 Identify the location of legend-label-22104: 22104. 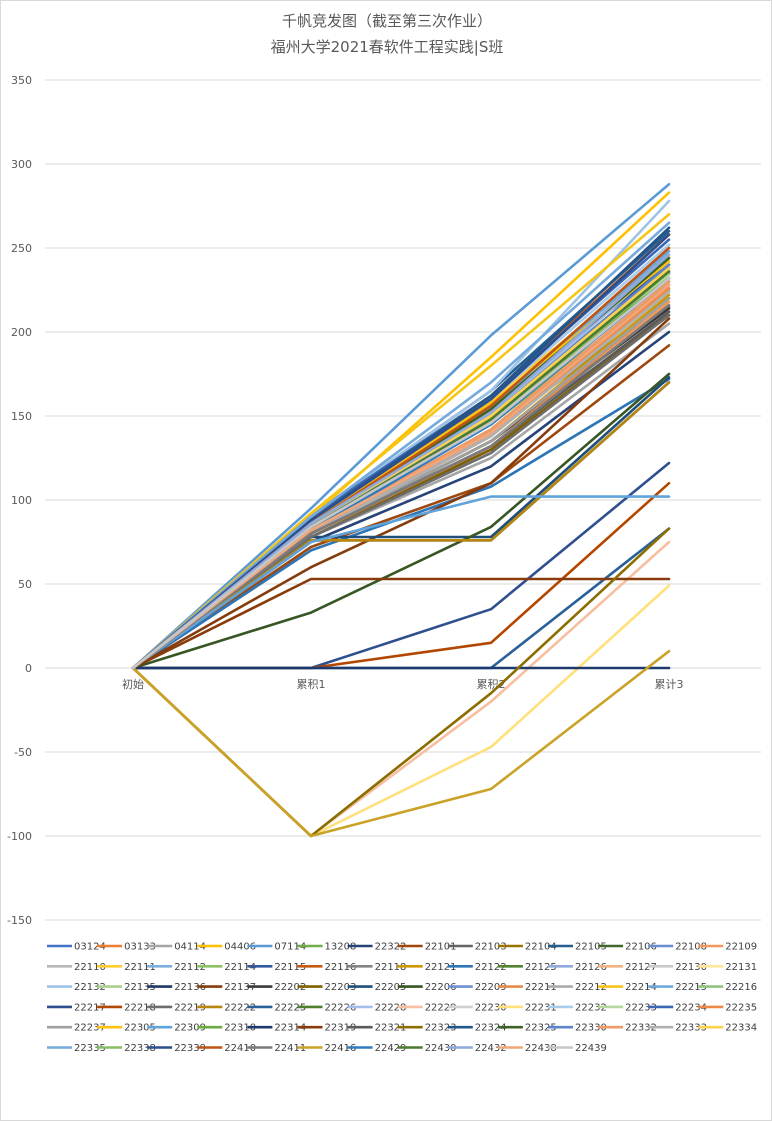
(541, 947).